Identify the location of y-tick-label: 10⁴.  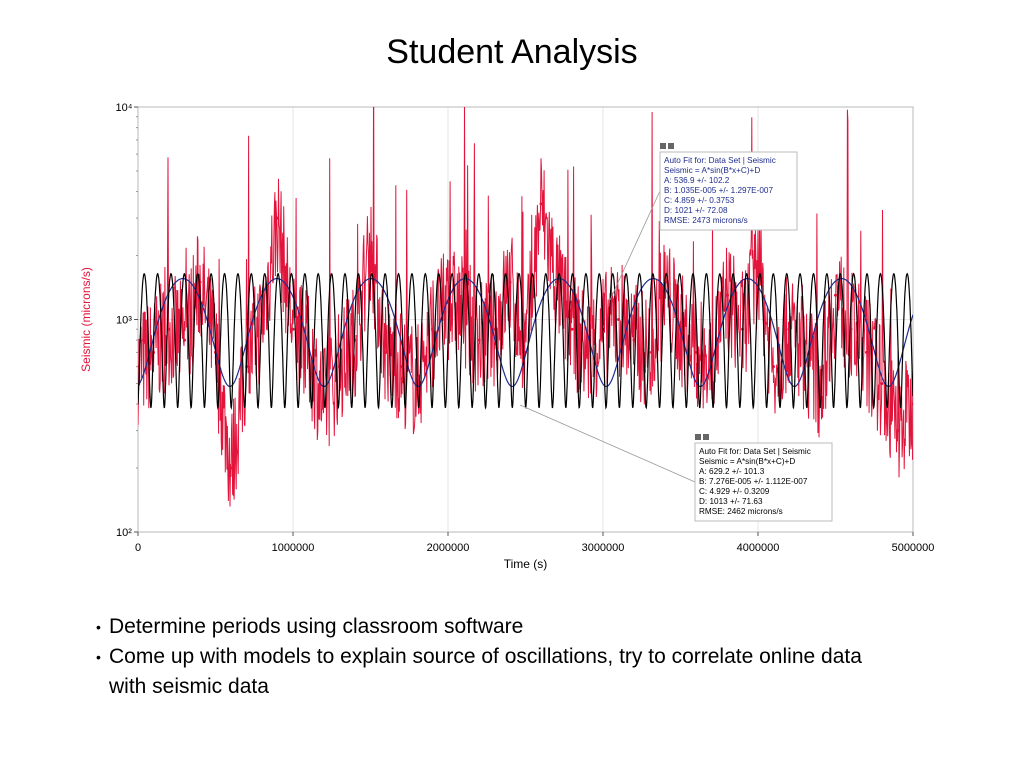
(124, 108).